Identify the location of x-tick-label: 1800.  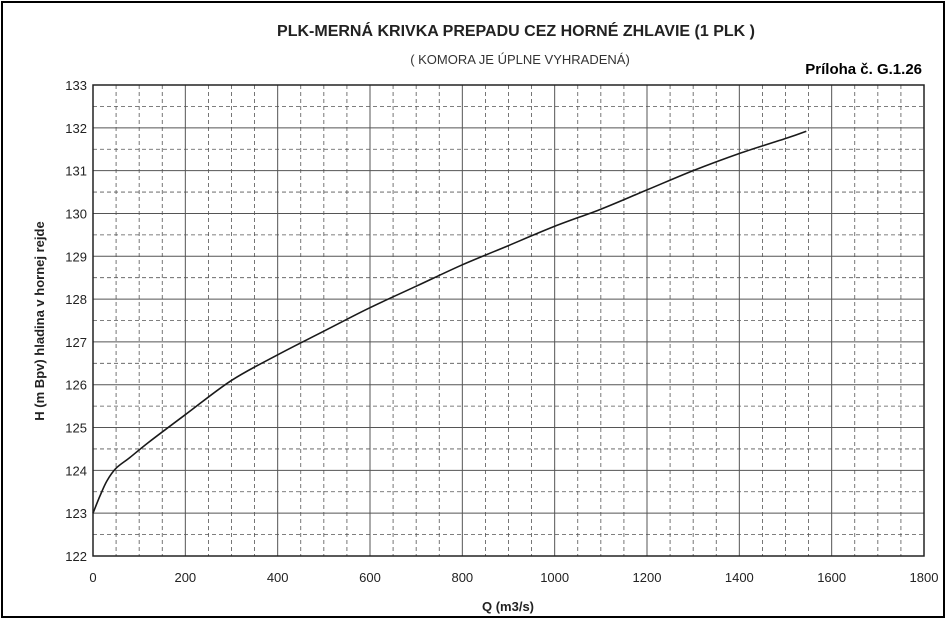
(924, 577).